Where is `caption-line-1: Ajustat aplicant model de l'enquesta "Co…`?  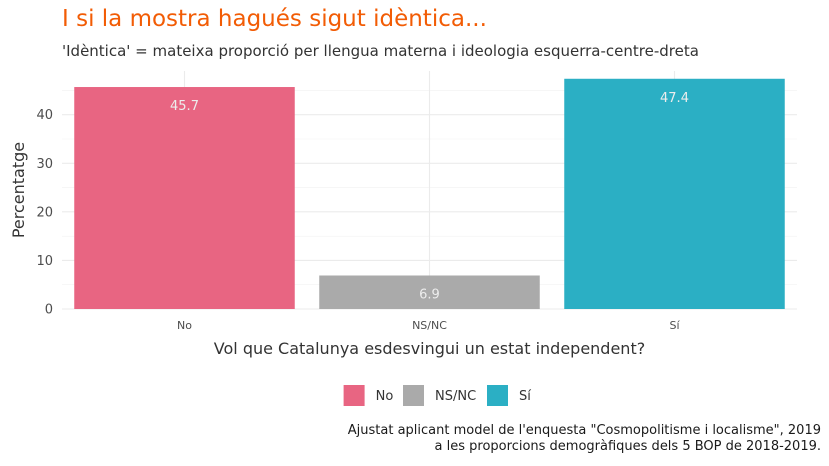 caption-line-1: Ajustat aplicant model de l'enquesta "Co… is located at coordinates (584, 430).